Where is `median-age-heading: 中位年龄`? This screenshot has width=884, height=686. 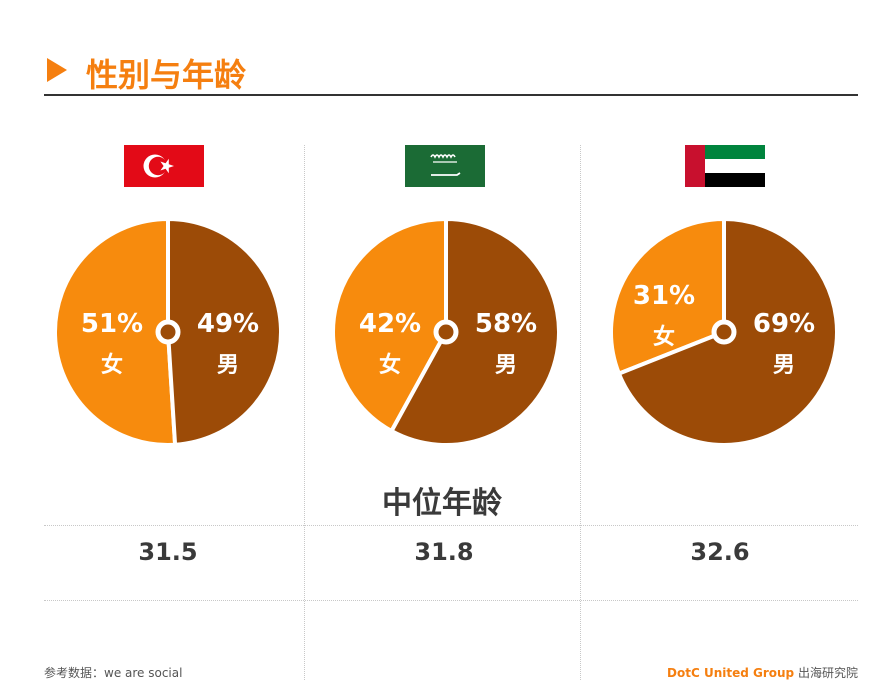 median-age-heading: 中位年龄 is located at coordinates (442, 503).